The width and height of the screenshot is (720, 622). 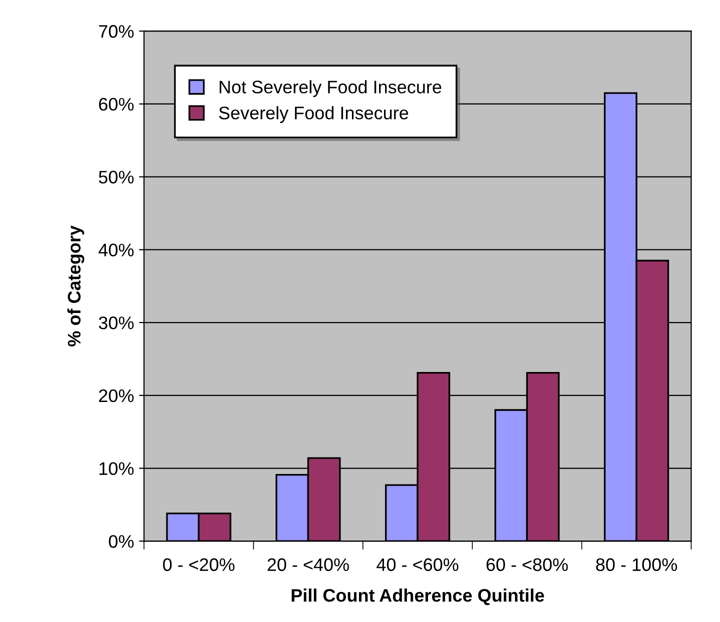 I want to click on legend-label: Not Severely Food Insecure, so click(x=331, y=88).